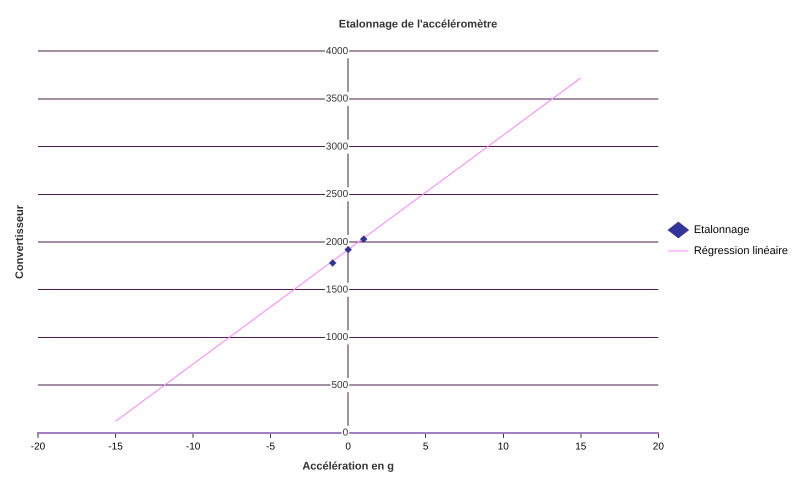 This screenshot has height=481, width=804. I want to click on y-tick-label: 2000, so click(337, 242).